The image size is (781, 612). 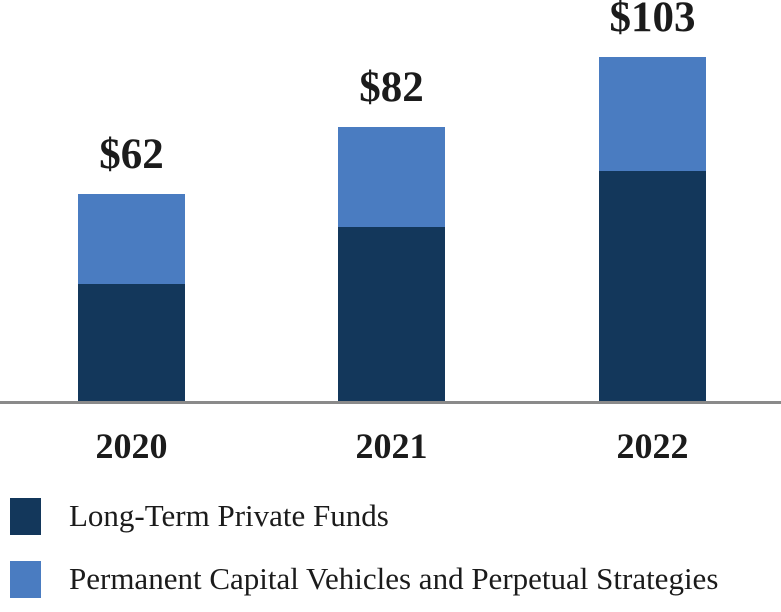 I want to click on bar-2020, so click(x=131, y=297).